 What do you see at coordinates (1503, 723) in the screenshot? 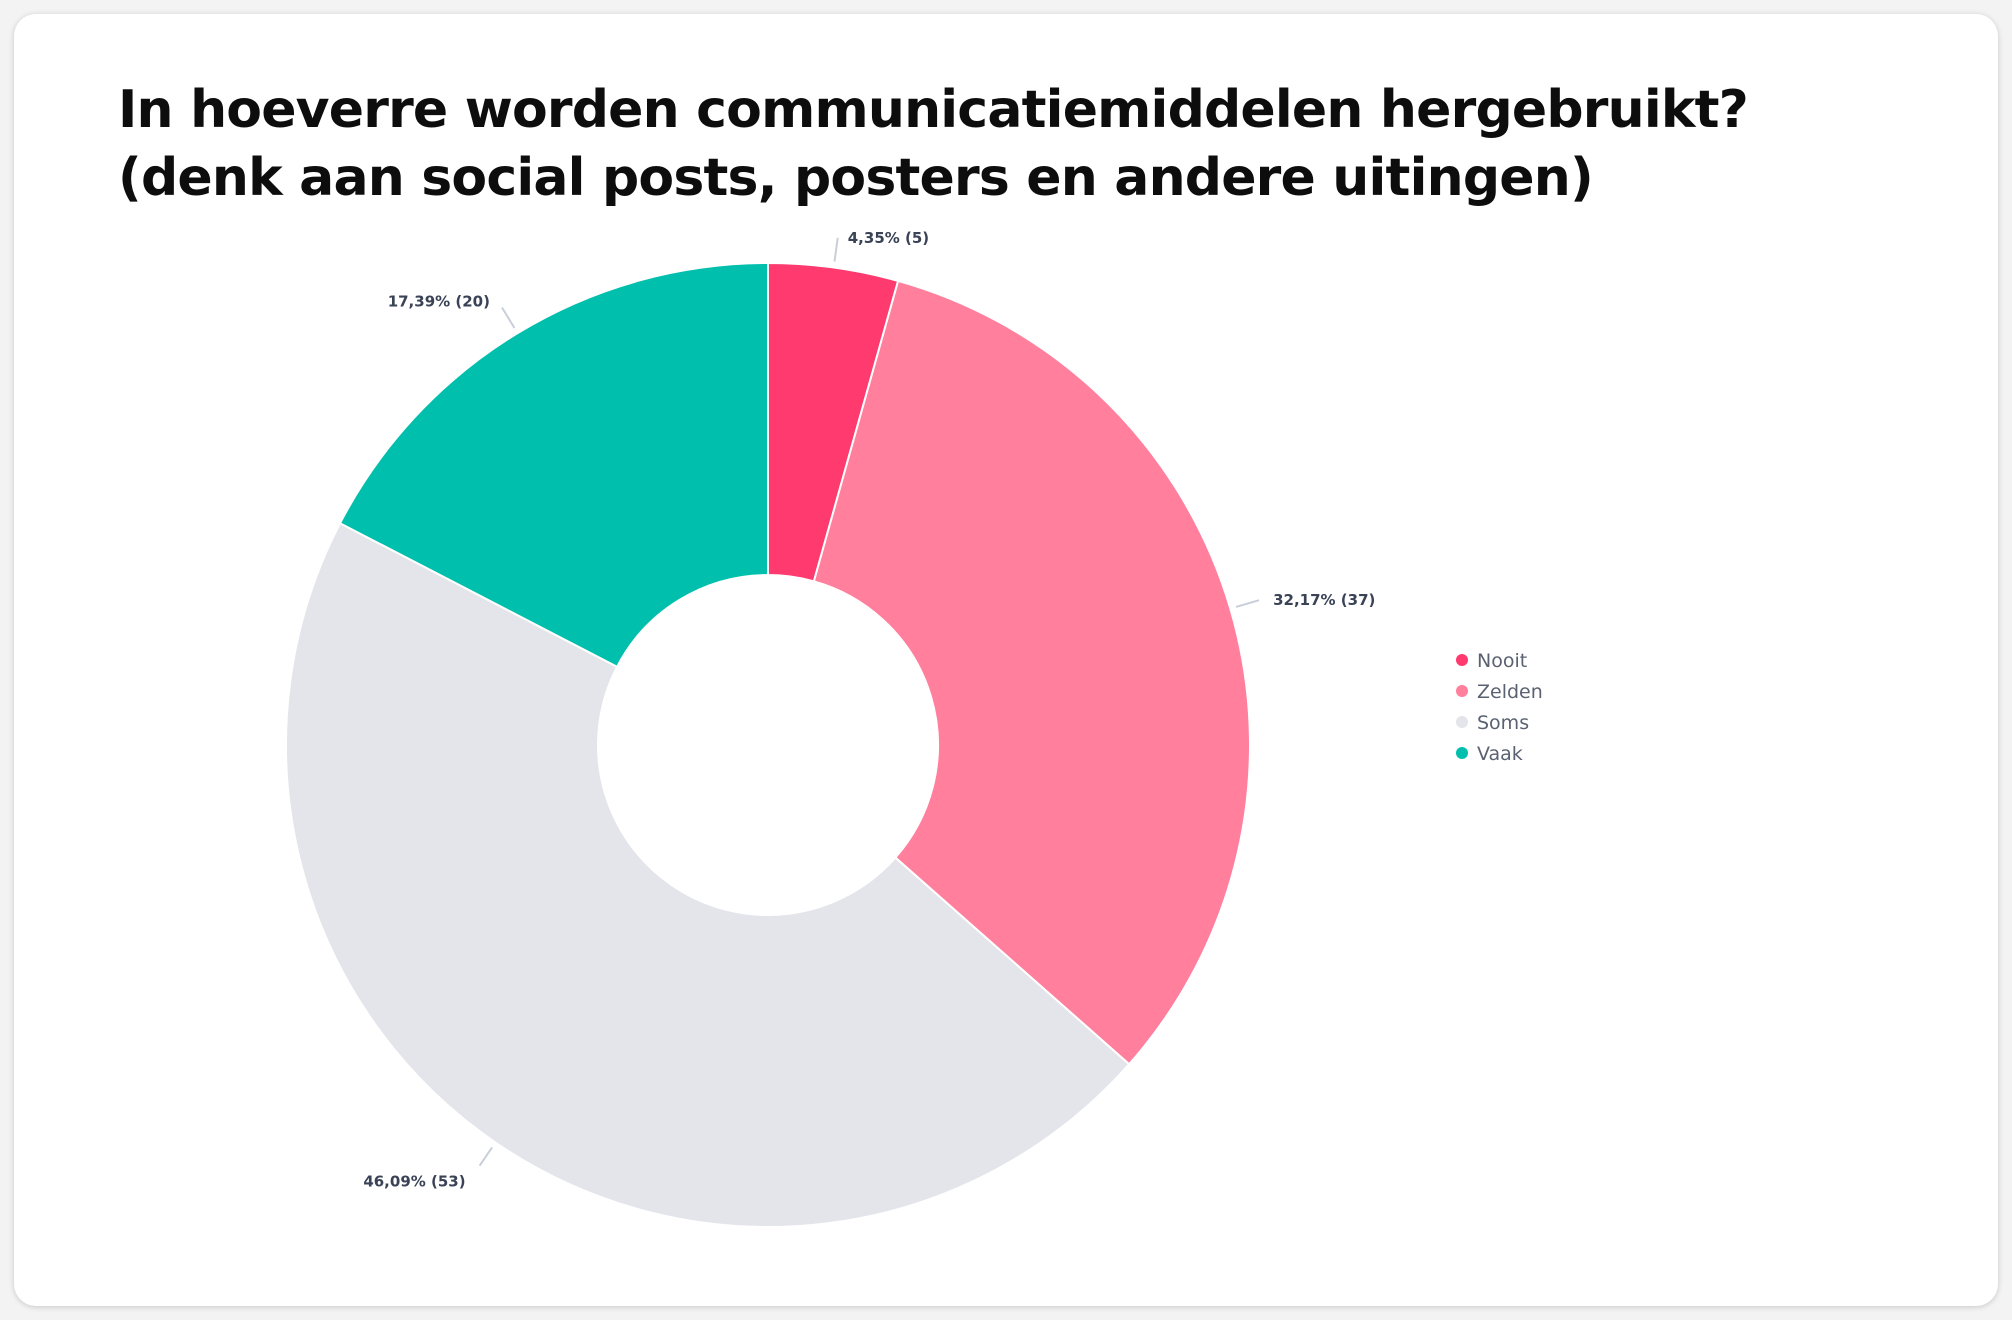
I see `legend-label-soms: Soms` at bounding box center [1503, 723].